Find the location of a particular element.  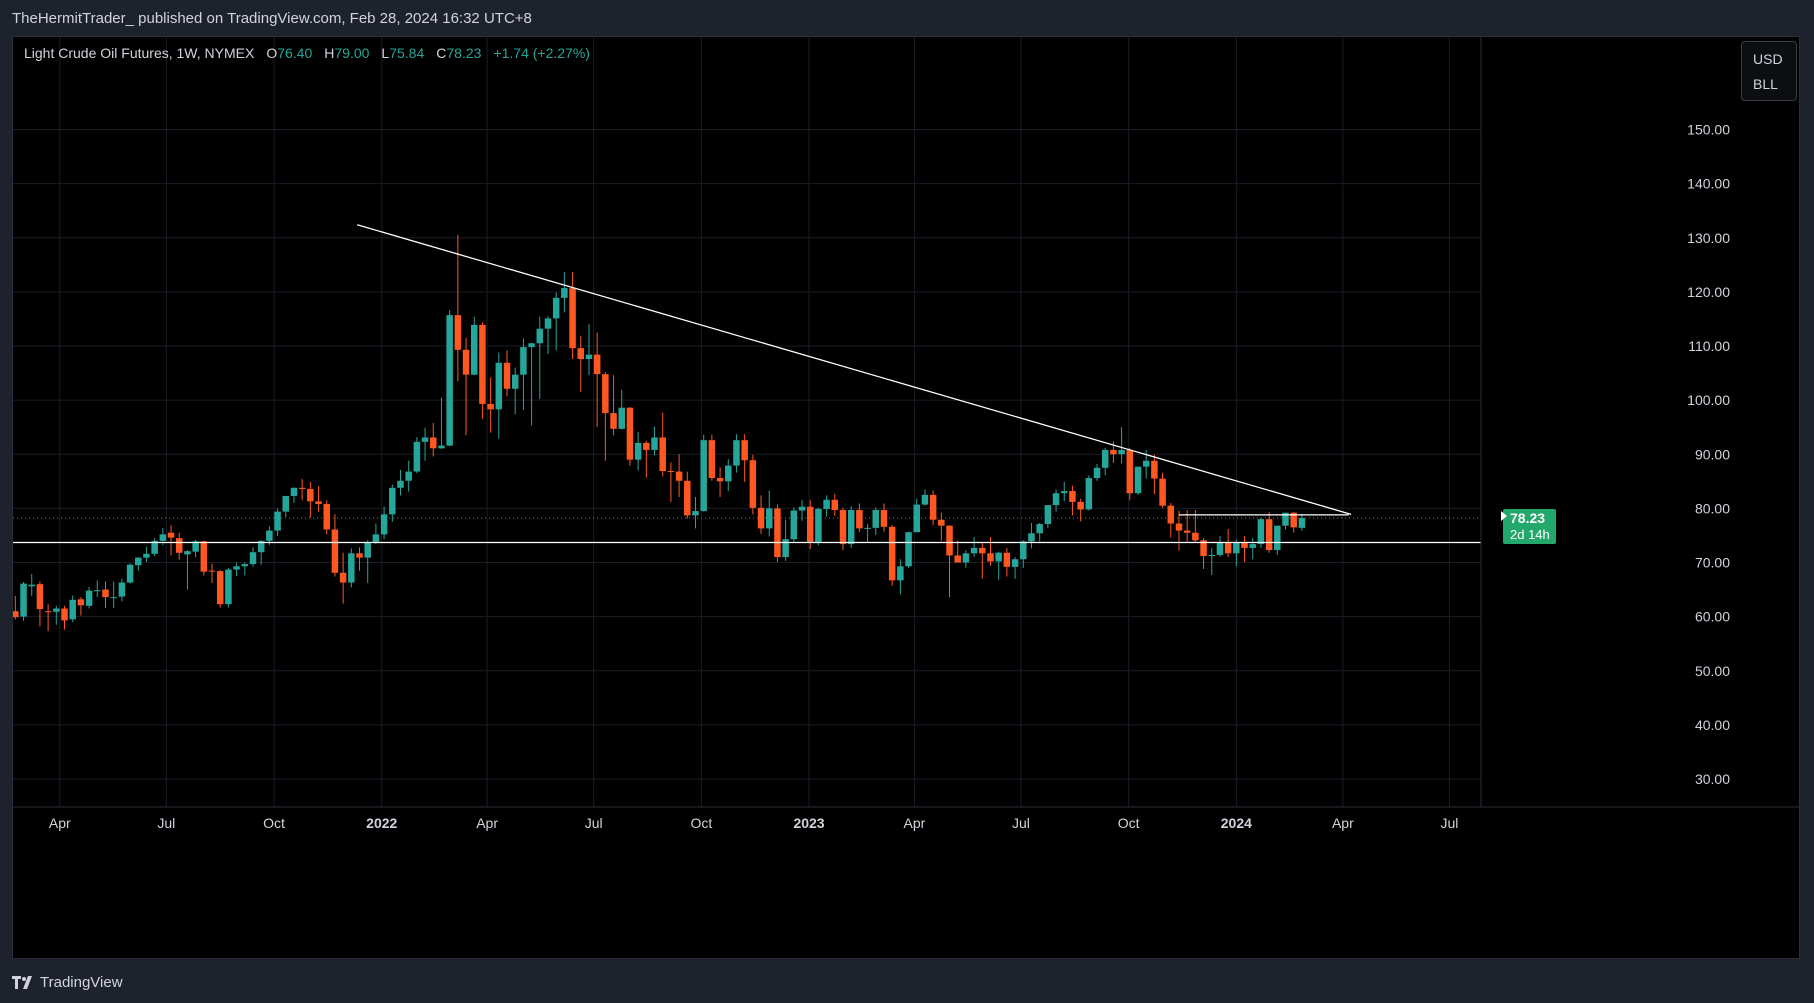

y-tick-label: 150.00 is located at coordinates (1708, 130).